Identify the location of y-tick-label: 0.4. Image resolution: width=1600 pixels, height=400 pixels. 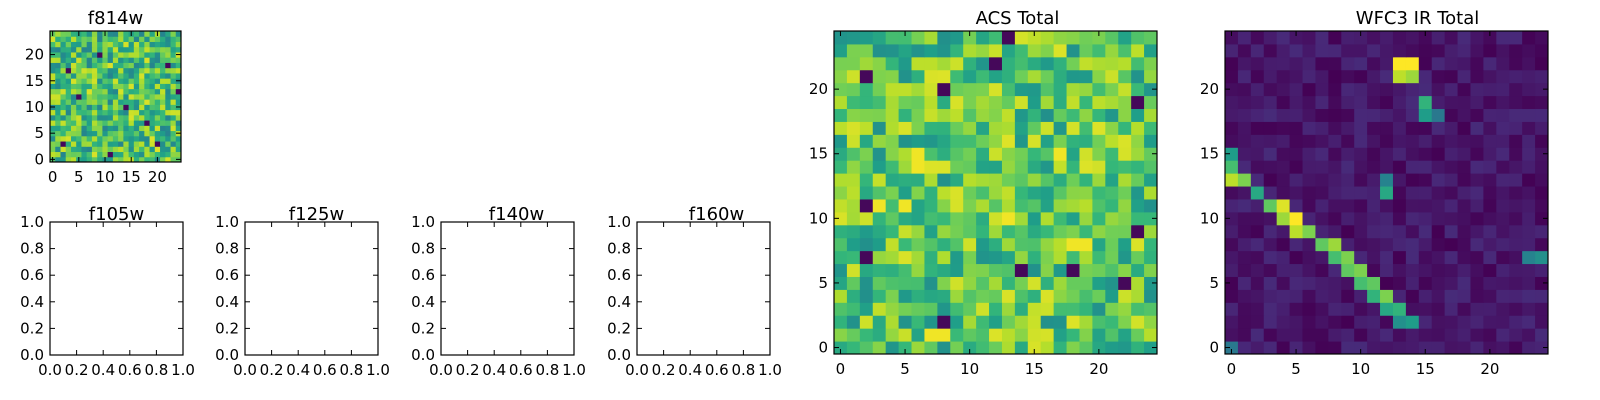
(227, 302).